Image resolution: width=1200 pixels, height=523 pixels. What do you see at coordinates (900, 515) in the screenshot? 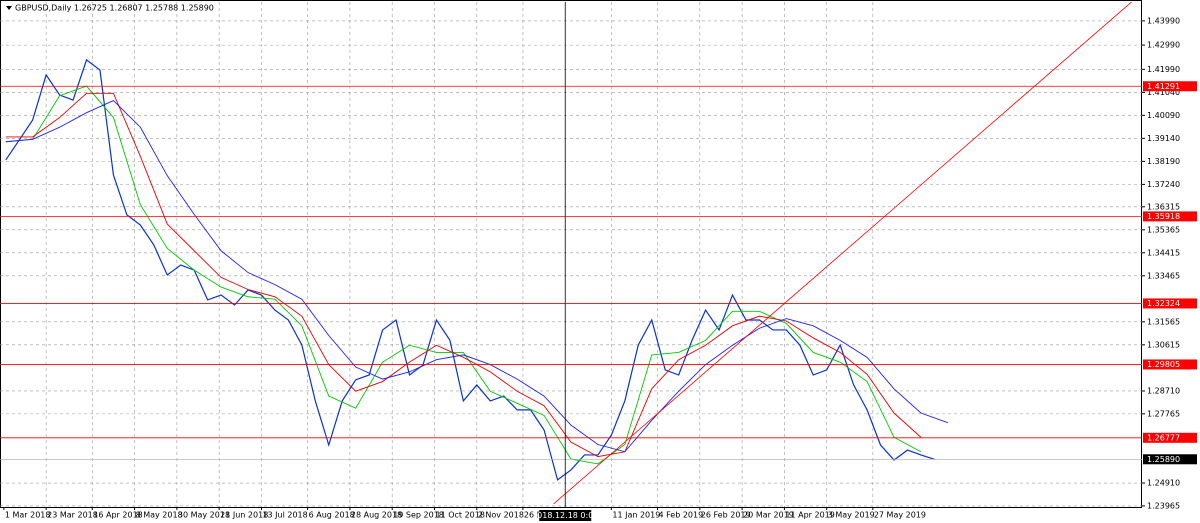
I see `x-tick-label: 27 May 2019` at bounding box center [900, 515].